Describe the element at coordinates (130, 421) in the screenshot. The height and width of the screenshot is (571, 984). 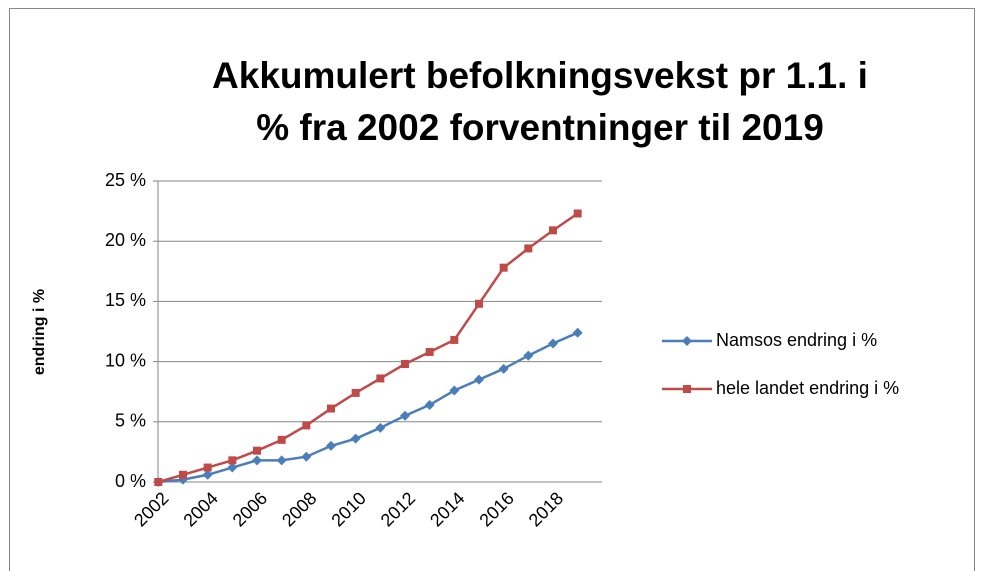
I see `y-tick-label: 5 %` at that location.